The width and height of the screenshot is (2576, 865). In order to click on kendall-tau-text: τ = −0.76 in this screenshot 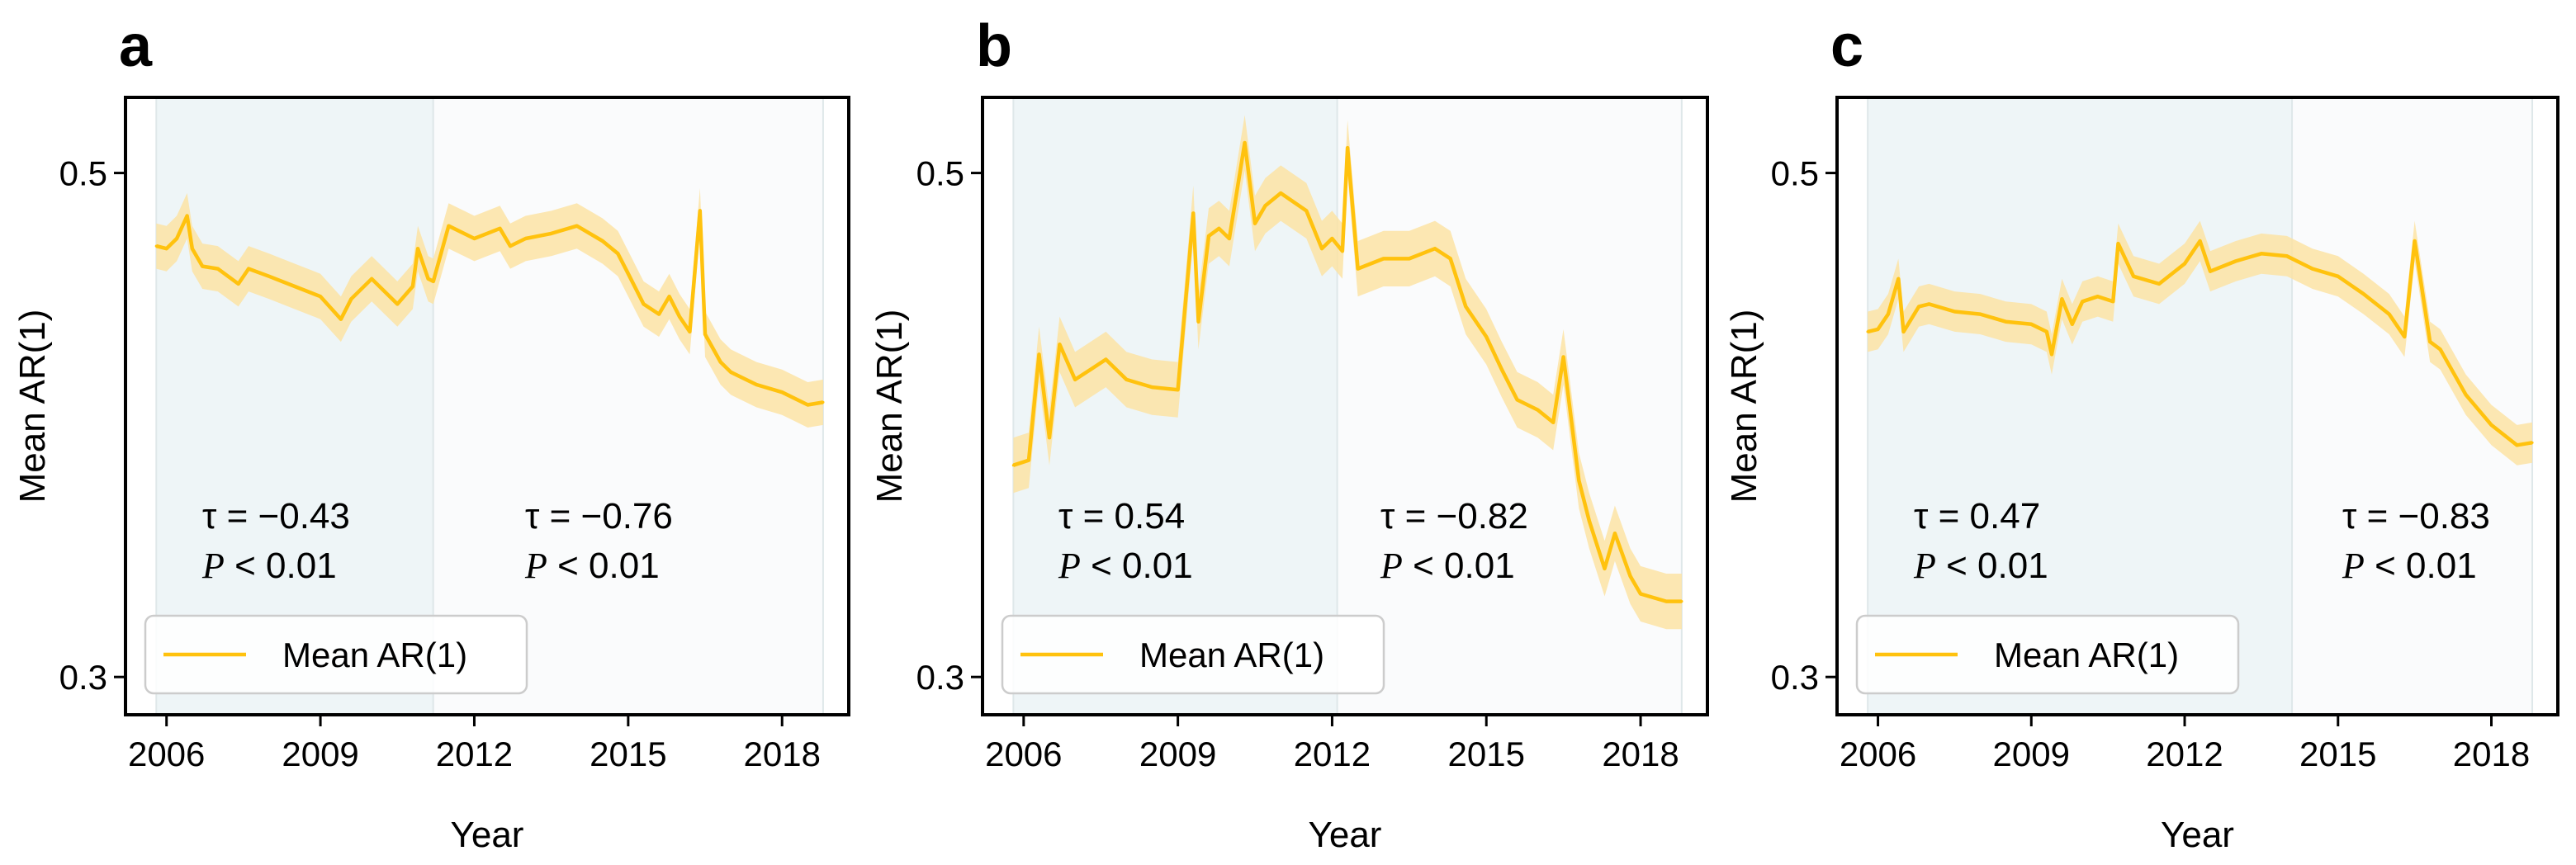, I will do `click(599, 516)`.